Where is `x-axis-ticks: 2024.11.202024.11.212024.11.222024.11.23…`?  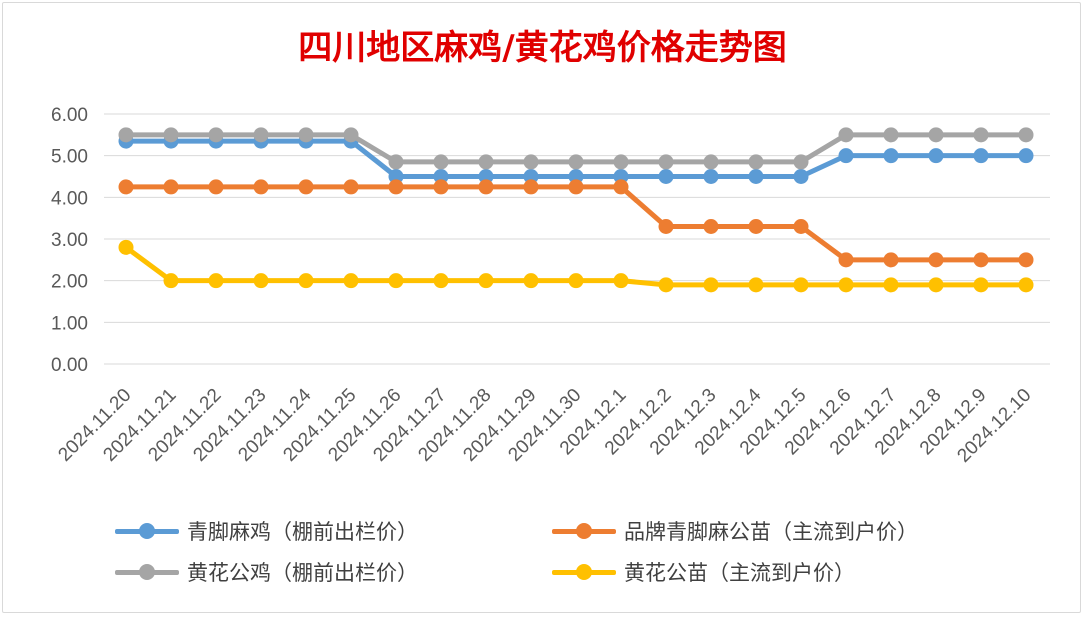
x-axis-ticks: 2024.11.202024.11.212024.11.222024.11.23… is located at coordinates (544, 425).